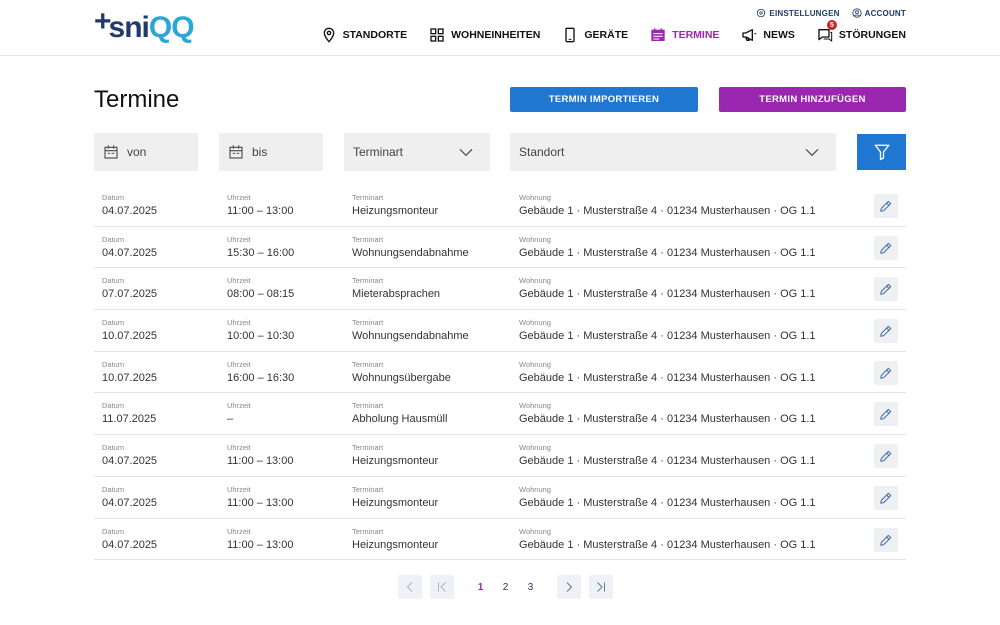  I want to click on page-number: 3, so click(530, 587).